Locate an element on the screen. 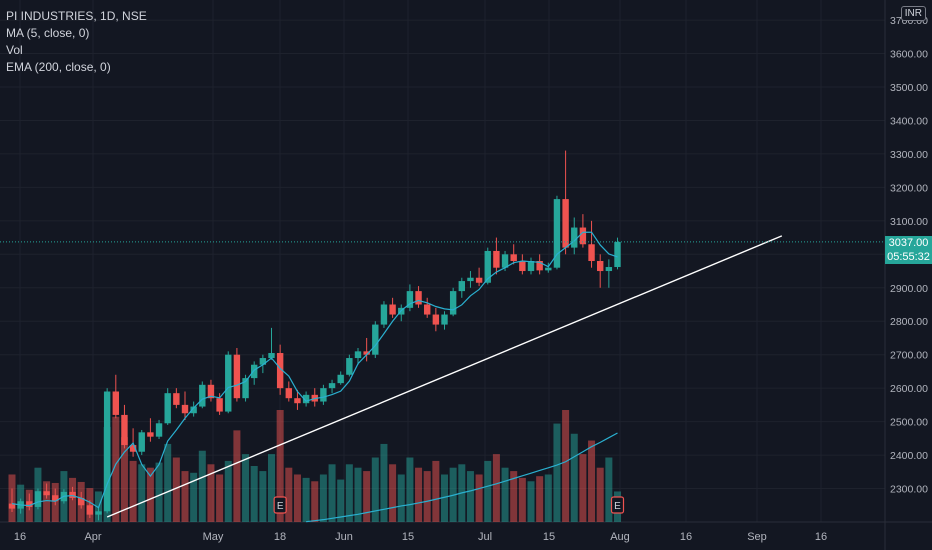  legend-vol: Vol is located at coordinates (14, 50).